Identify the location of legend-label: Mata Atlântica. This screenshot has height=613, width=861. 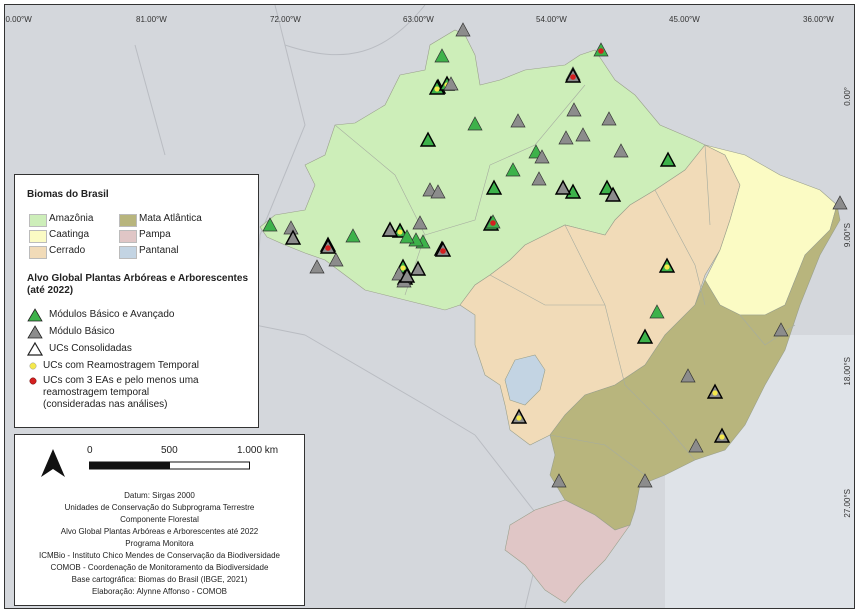
(170, 218).